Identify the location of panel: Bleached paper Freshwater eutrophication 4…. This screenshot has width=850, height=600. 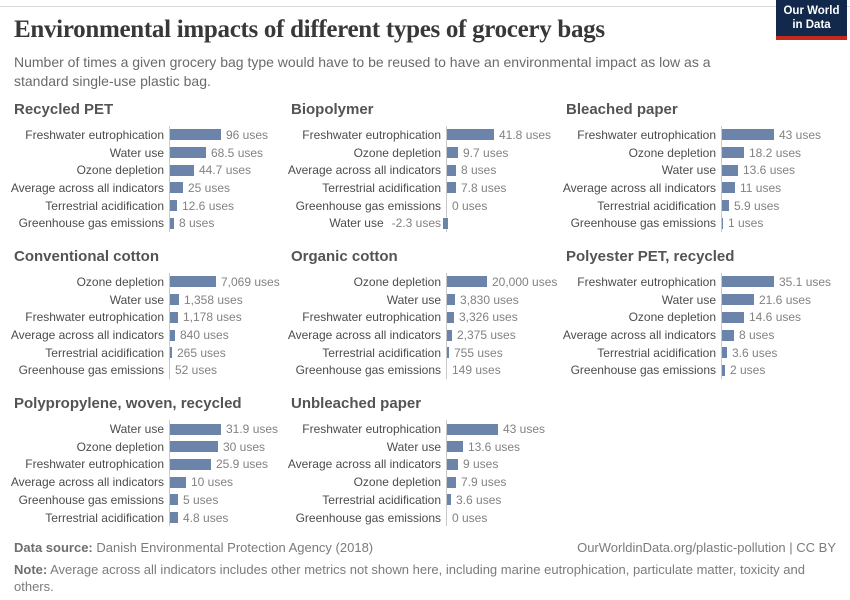
(698, 167).